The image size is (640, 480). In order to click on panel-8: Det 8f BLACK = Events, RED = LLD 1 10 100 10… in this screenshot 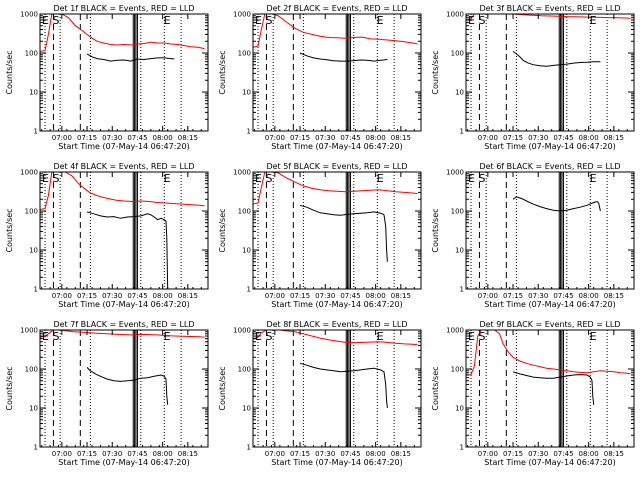, I will do `click(320, 393)`.